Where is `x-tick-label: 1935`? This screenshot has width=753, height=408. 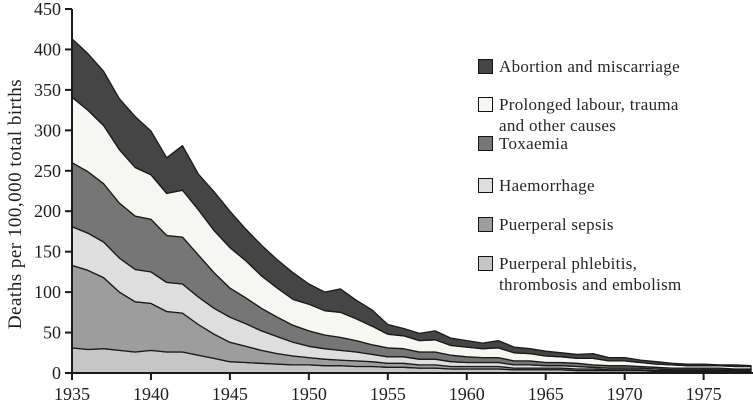 x-tick-label: 1935 is located at coordinates (72, 394).